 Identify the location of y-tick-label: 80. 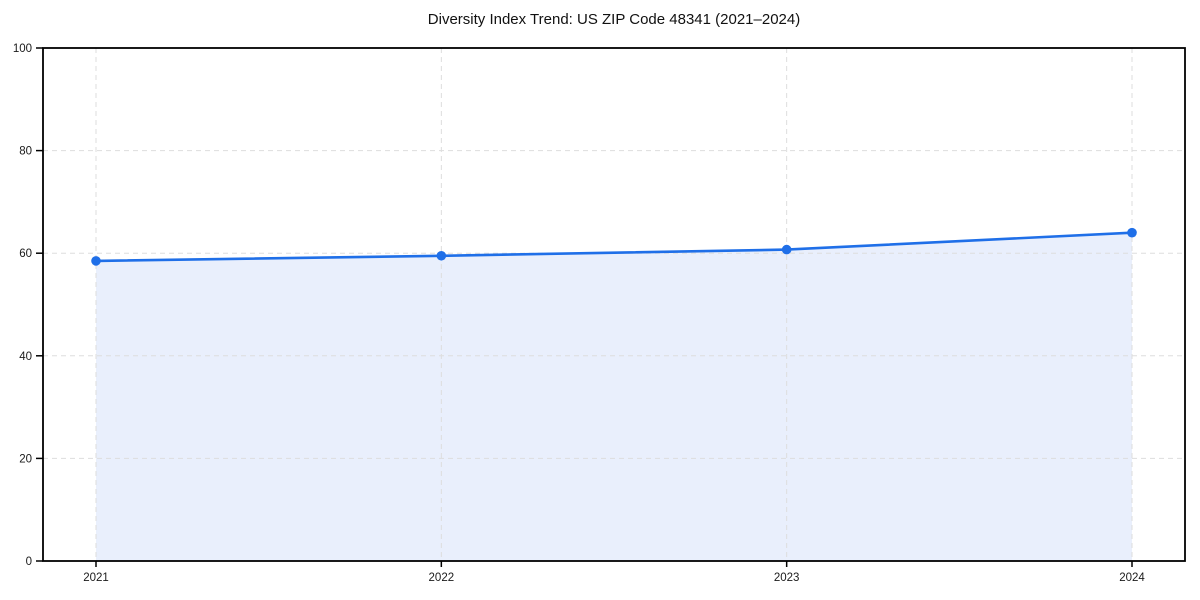
(25, 152).